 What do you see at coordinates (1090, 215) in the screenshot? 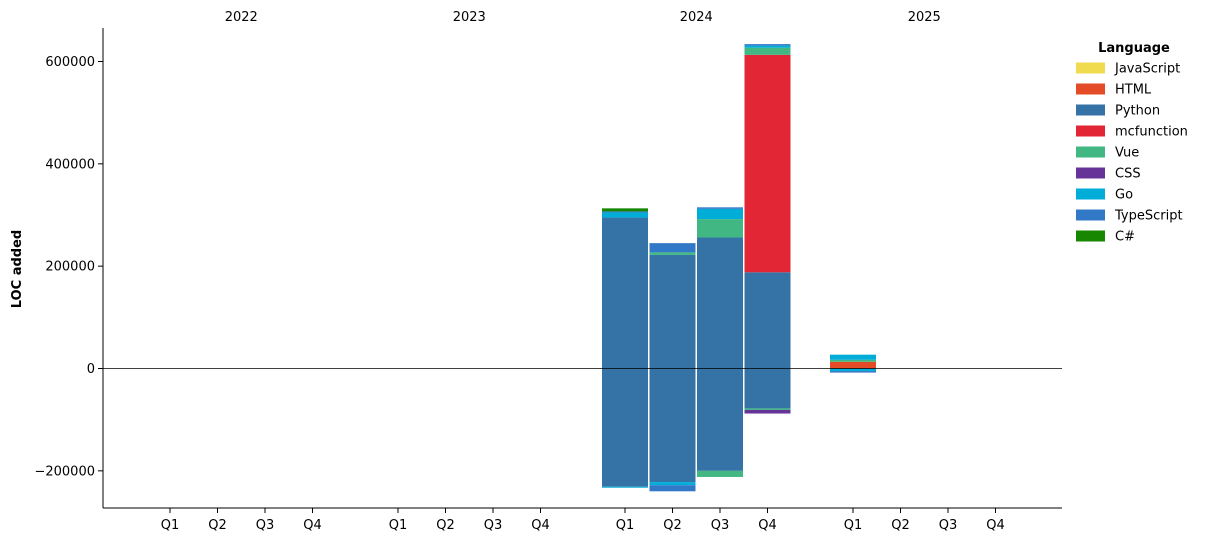
I see `legend-swatch-typescript` at bounding box center [1090, 215].